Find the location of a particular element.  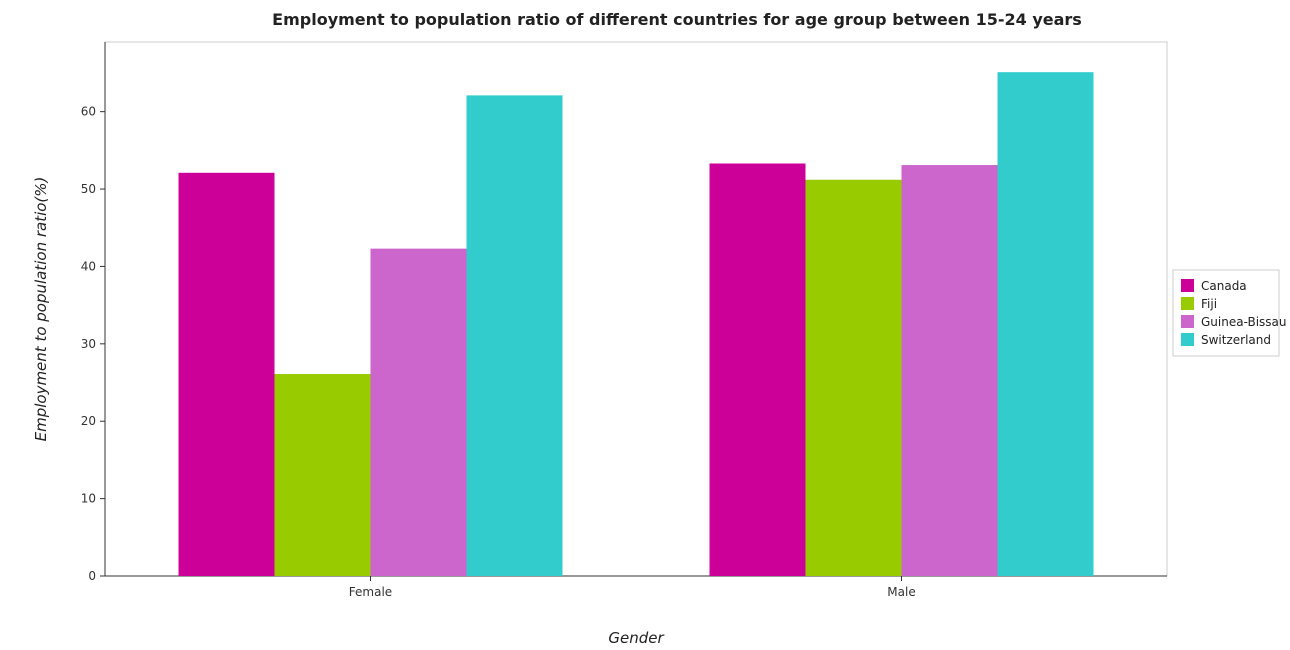

x-axis-label: Gender is located at coordinates (636, 638).